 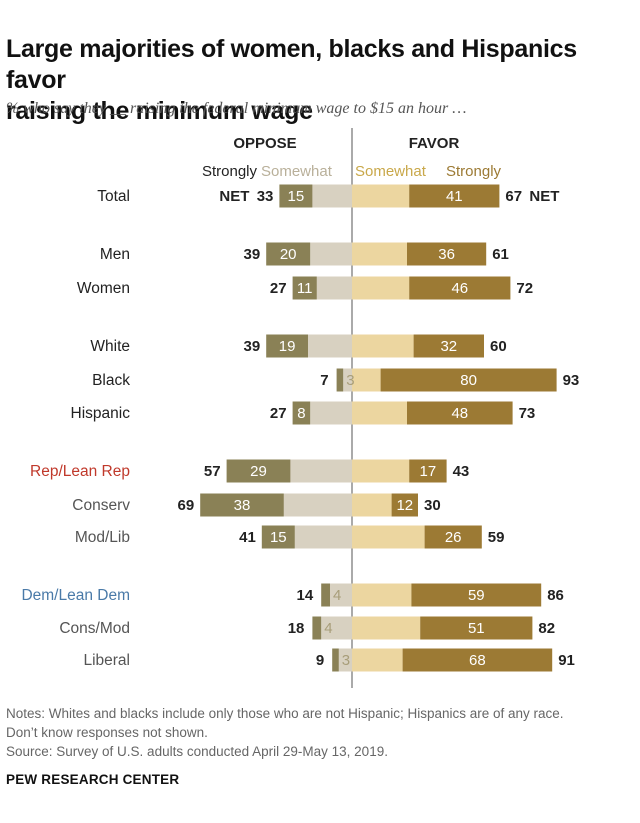 What do you see at coordinates (571, 380) in the screenshot?
I see `label-favor-net: 93` at bounding box center [571, 380].